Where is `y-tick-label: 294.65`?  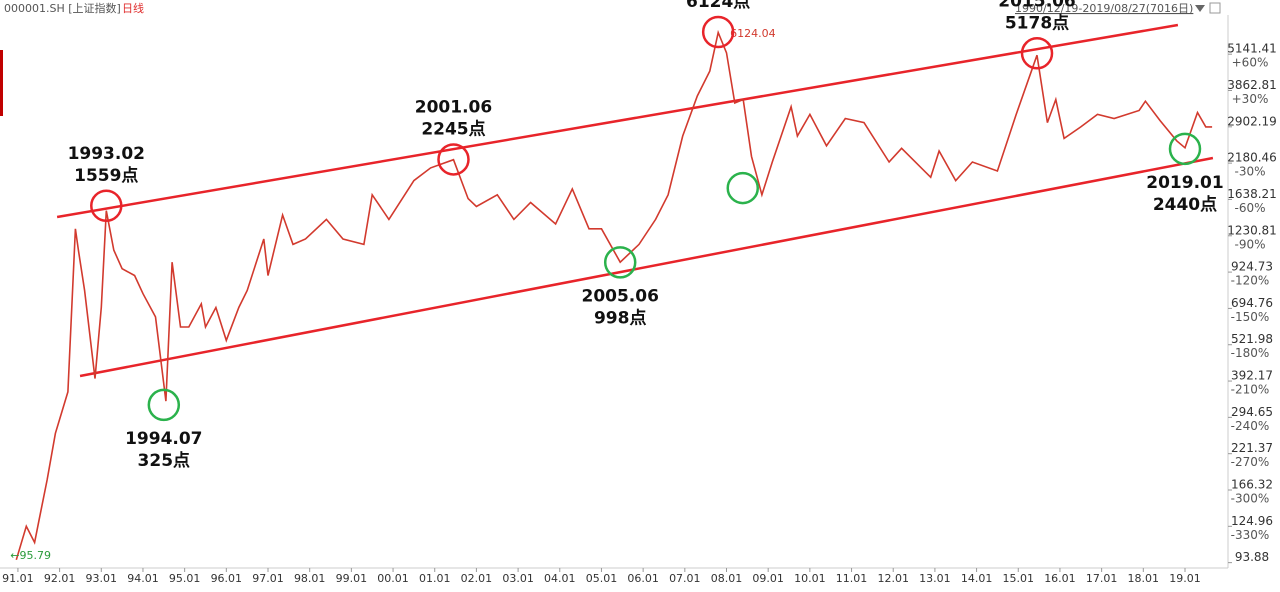
y-tick-label: 294.65 is located at coordinates (1252, 412).